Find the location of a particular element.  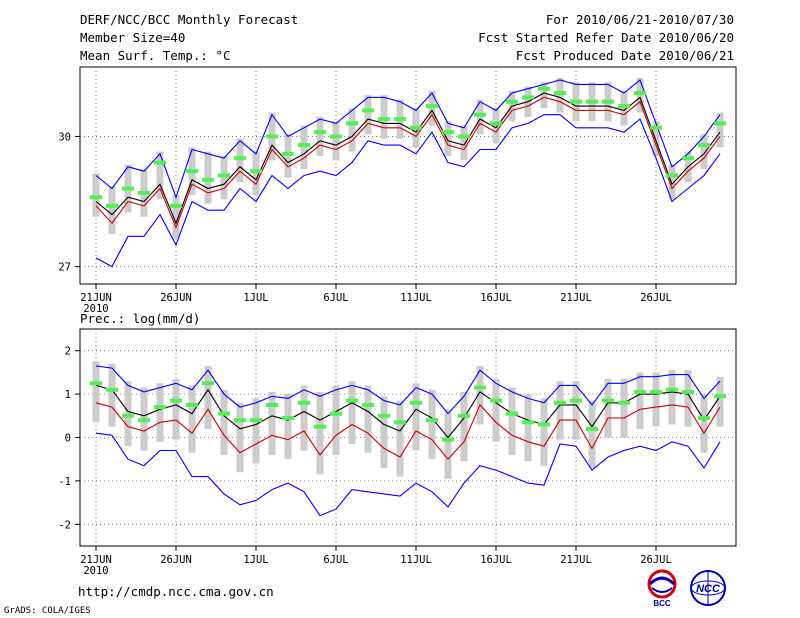

y-tick-label: 1 is located at coordinates (68, 395).